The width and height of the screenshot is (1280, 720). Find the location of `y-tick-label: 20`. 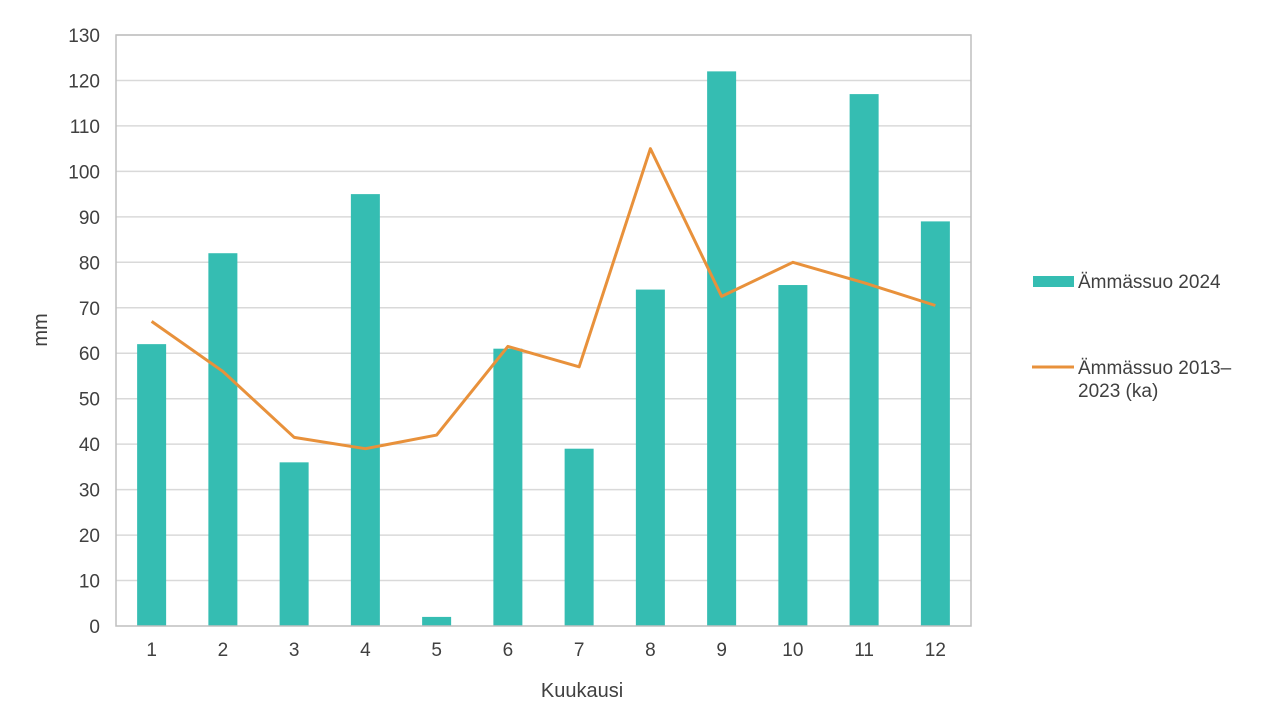

y-tick-label: 20 is located at coordinates (89, 536).